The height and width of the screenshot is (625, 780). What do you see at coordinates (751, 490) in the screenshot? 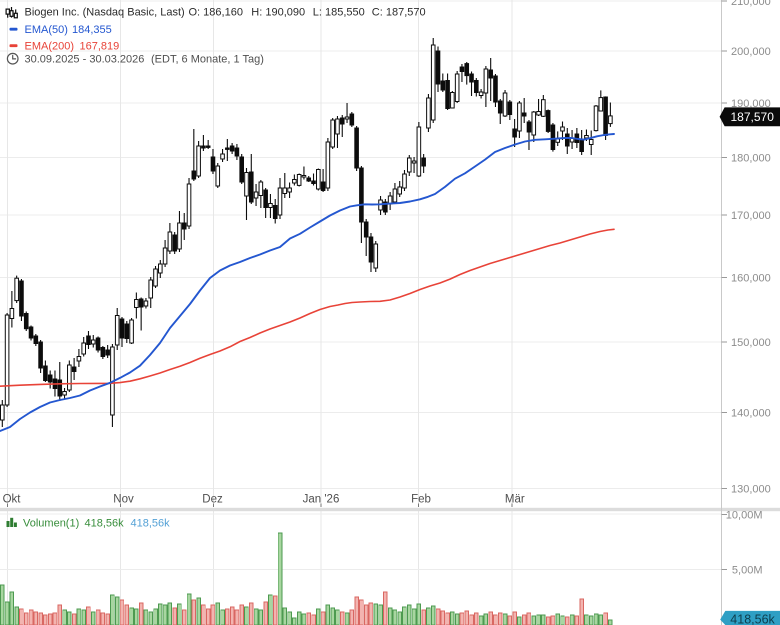
I see `svg-text: 130,000` at bounding box center [751, 490].